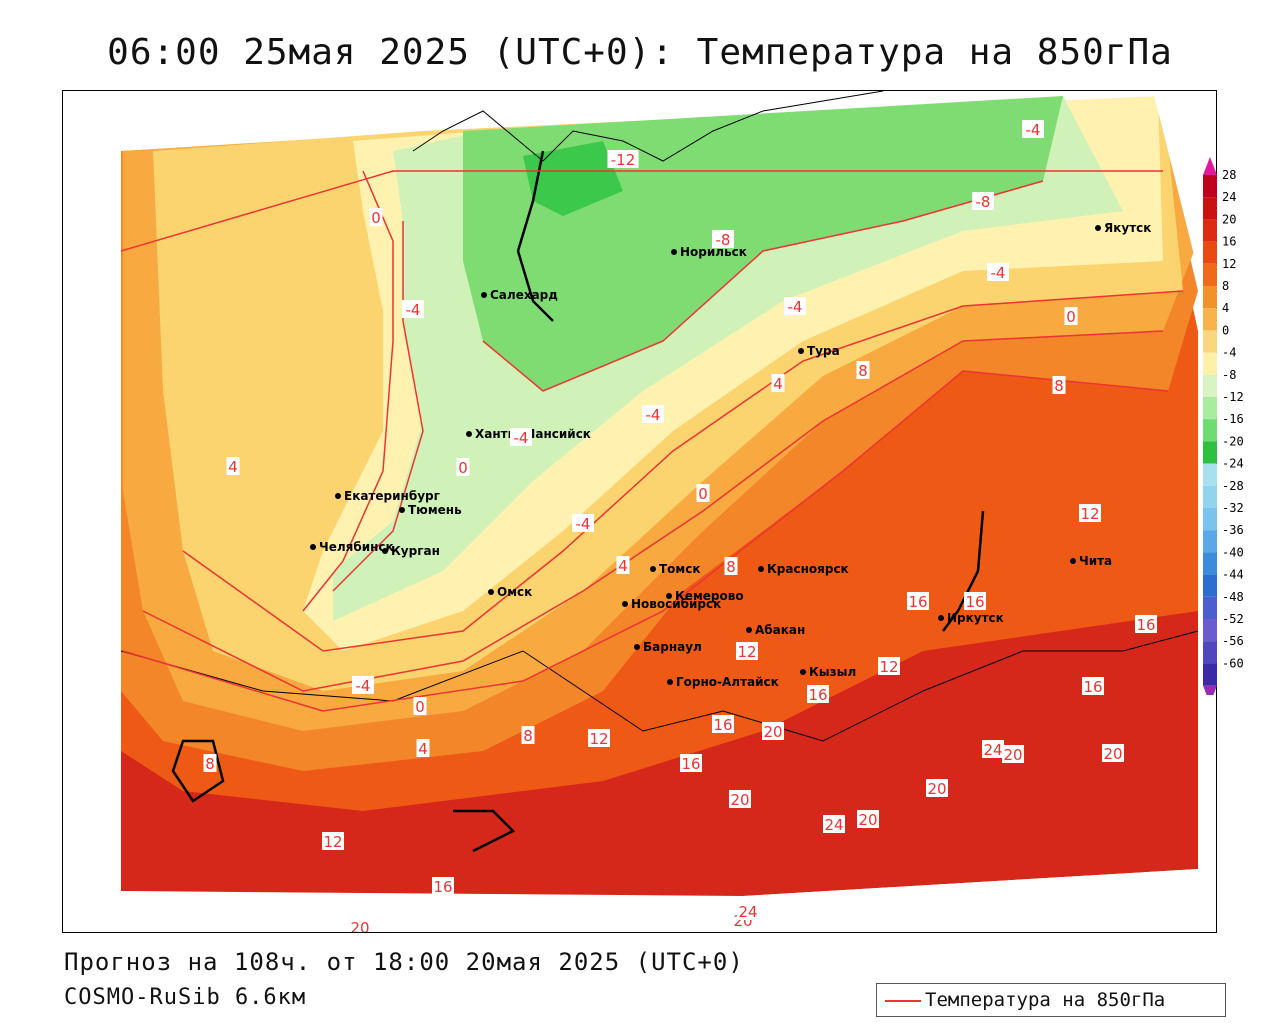 Image resolution: width=1280 pixels, height=1024 pixels. What do you see at coordinates (392, 496) in the screenshot?
I see `city-label: Екатеринбург` at bounding box center [392, 496].